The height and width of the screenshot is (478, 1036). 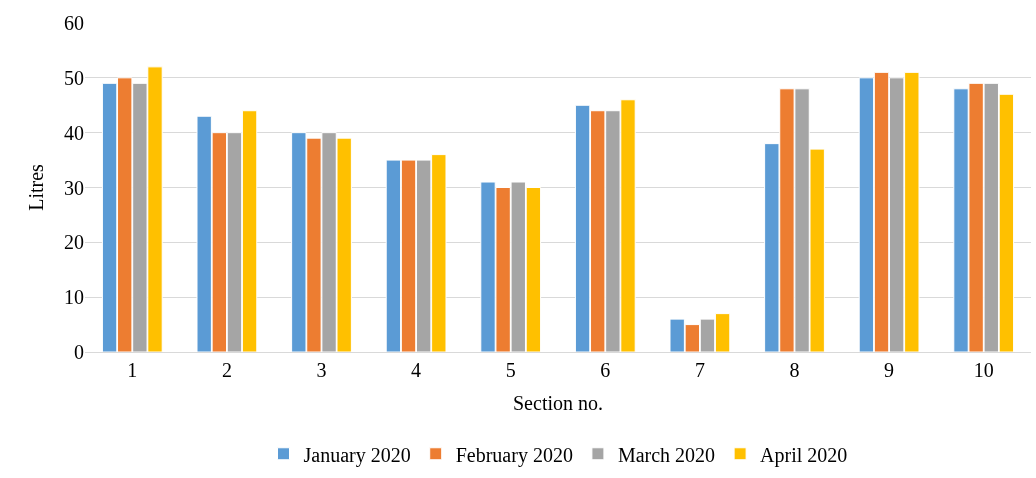 I want to click on y-tick-label: 30, so click(x=74, y=187).